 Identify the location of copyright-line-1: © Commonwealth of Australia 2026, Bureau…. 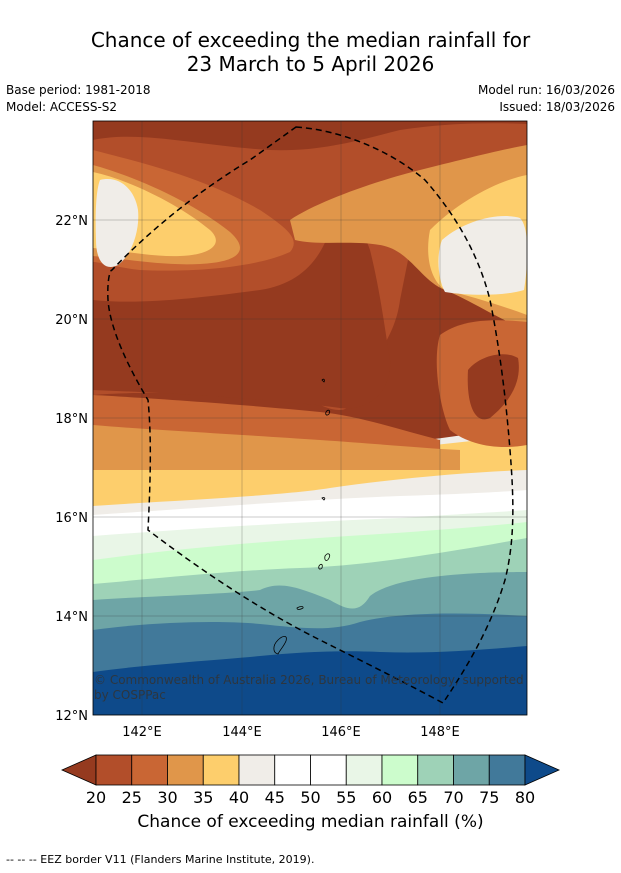
(309, 680).